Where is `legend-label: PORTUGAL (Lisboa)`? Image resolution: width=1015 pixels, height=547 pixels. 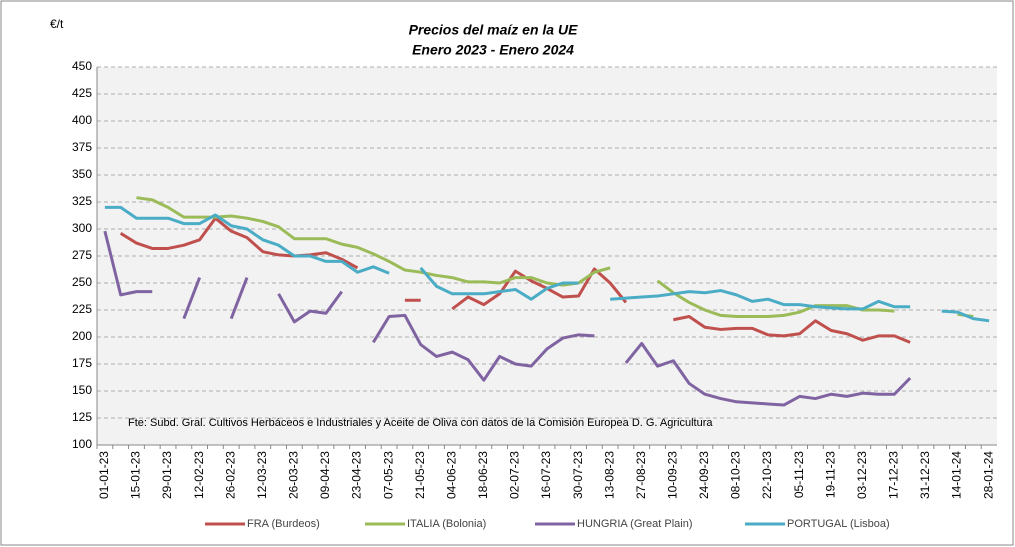
legend-label: PORTUGAL (Lisboa) is located at coordinates (838, 524).